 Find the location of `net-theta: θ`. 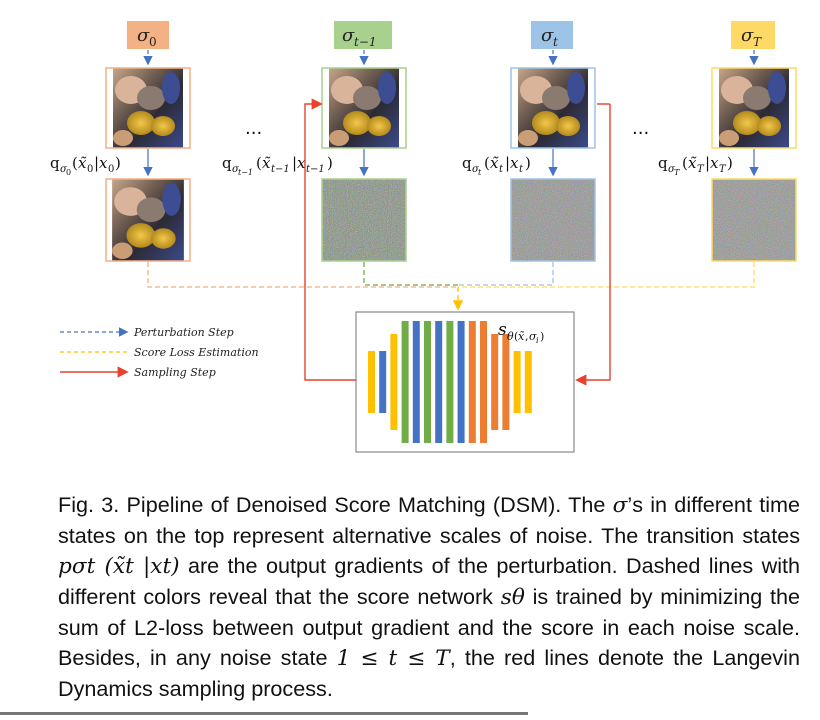

net-theta: θ is located at coordinates (510, 336).